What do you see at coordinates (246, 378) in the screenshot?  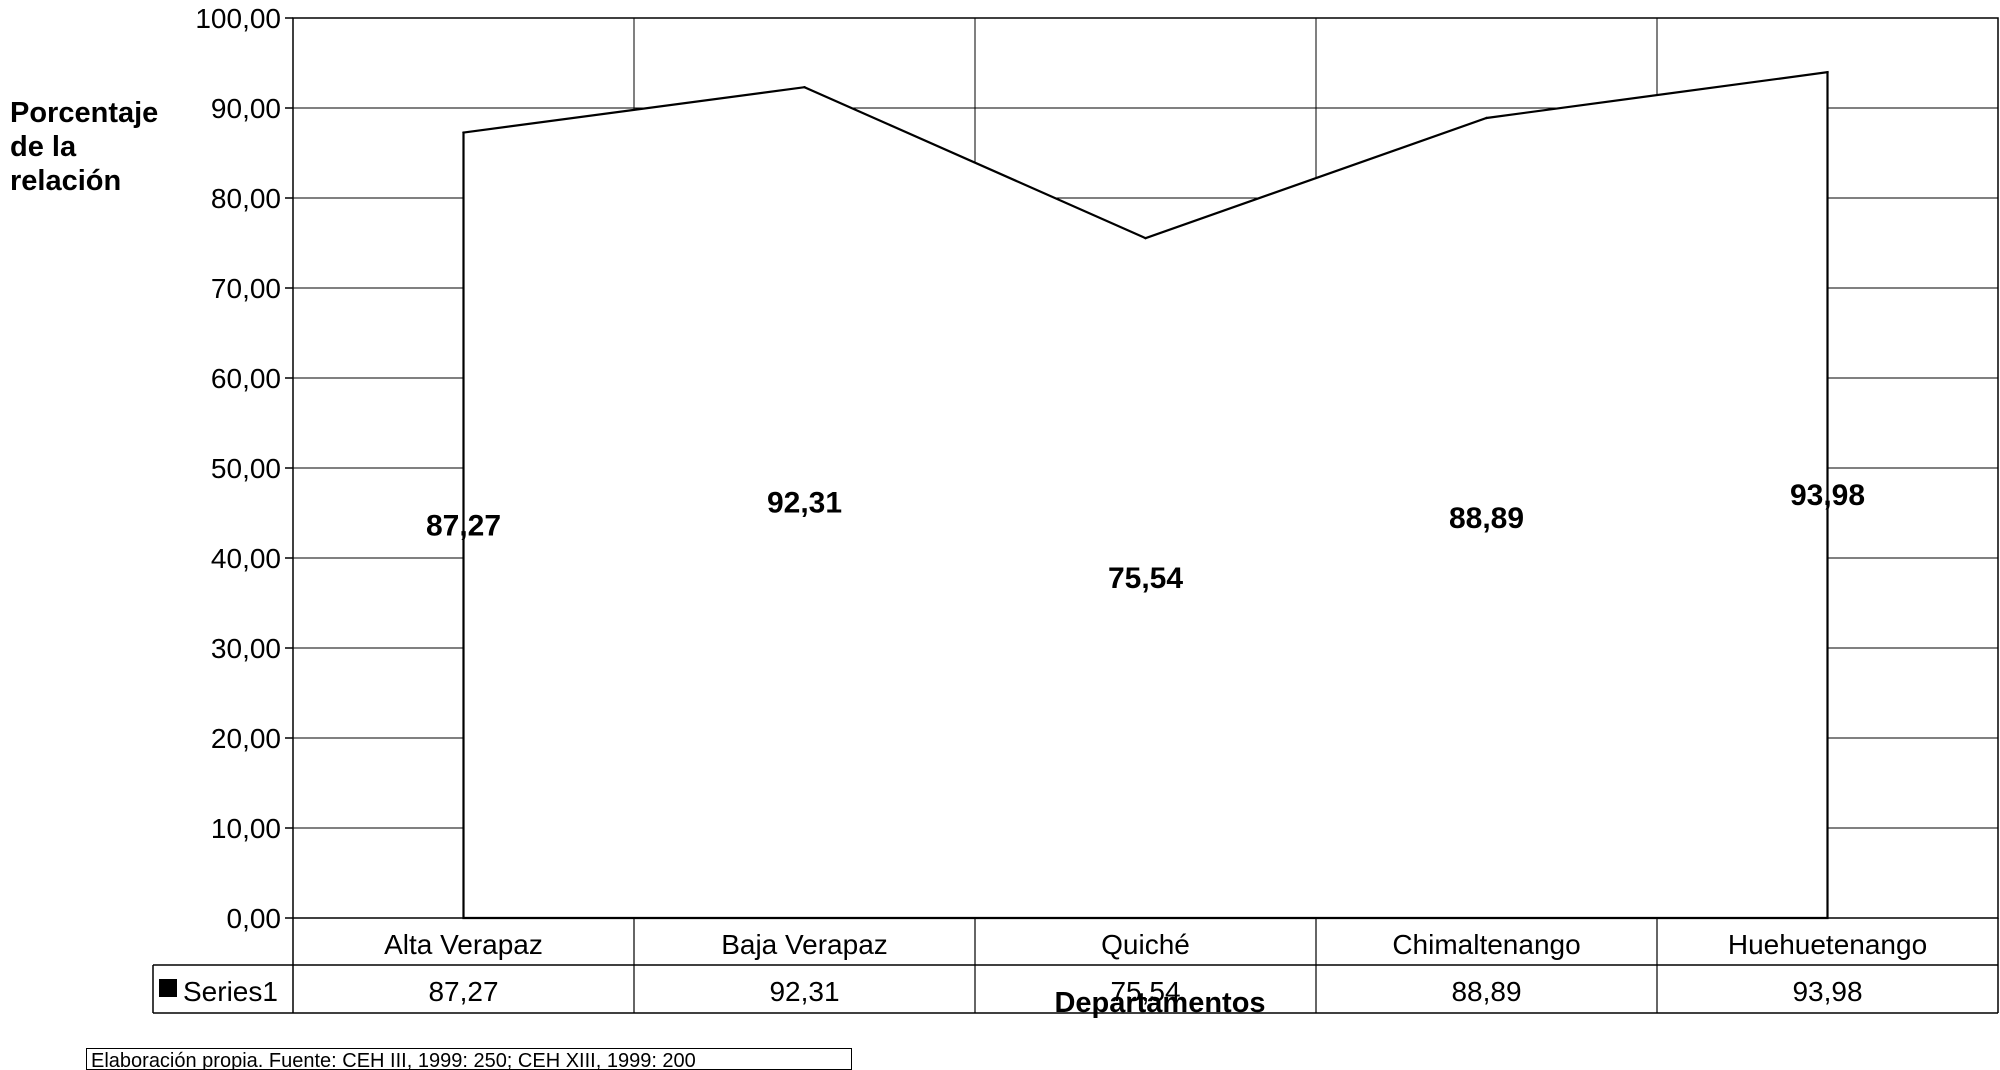 I see `y-tick-label-6: 60,00` at bounding box center [246, 378].